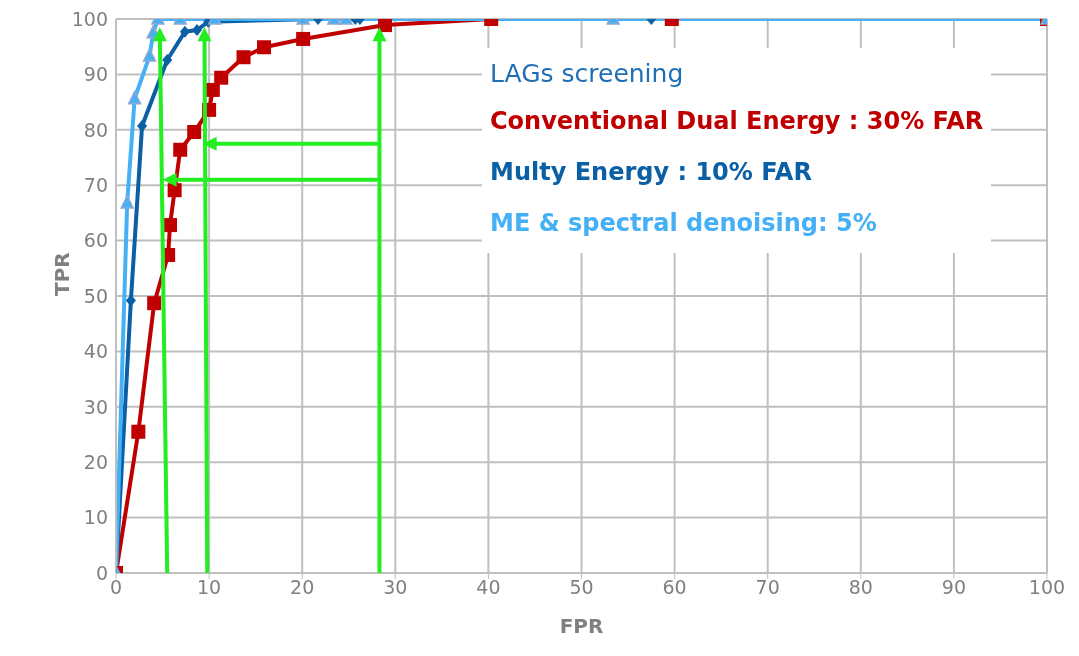  I want to click on y-tick-label: 80, so click(95, 129).